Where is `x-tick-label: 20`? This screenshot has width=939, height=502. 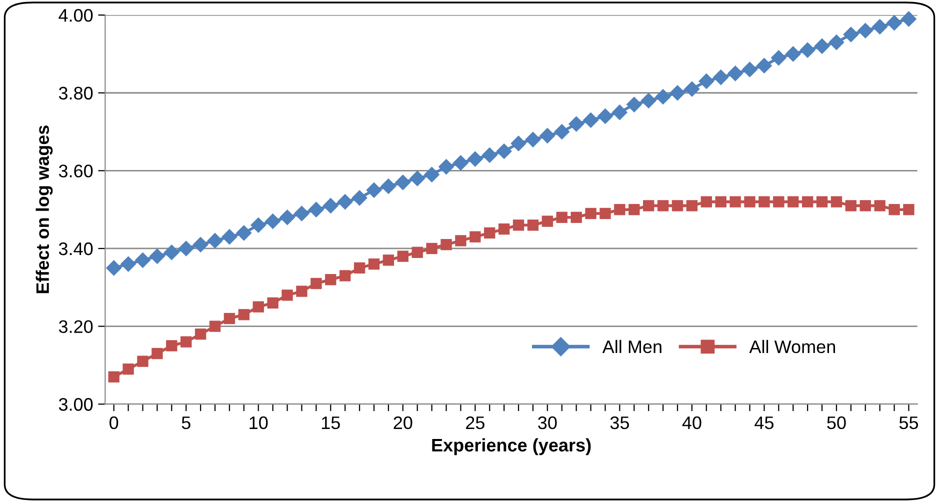
x-tick-label: 20 is located at coordinates (403, 423).